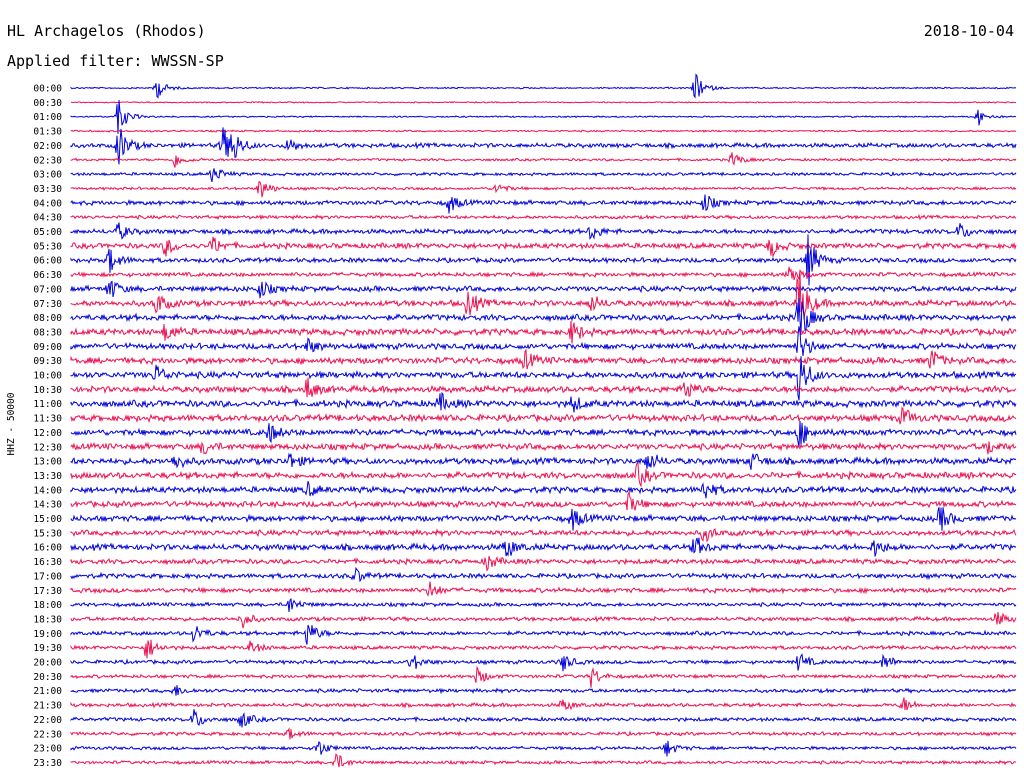  I want to click on y-tick-label: 05:30, so click(47, 246).